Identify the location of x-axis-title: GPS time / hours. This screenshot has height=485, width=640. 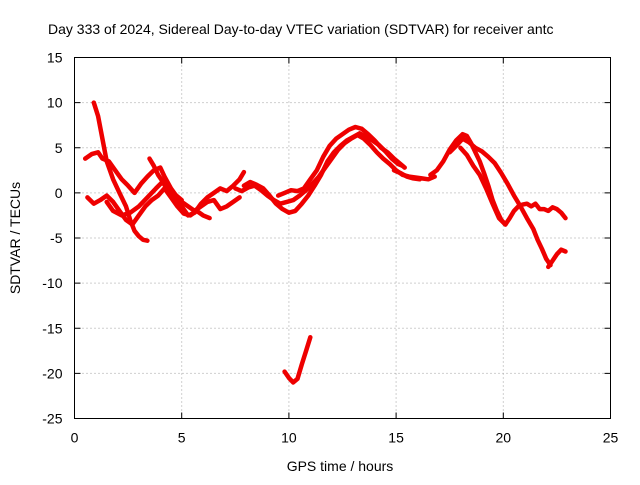
(340, 466).